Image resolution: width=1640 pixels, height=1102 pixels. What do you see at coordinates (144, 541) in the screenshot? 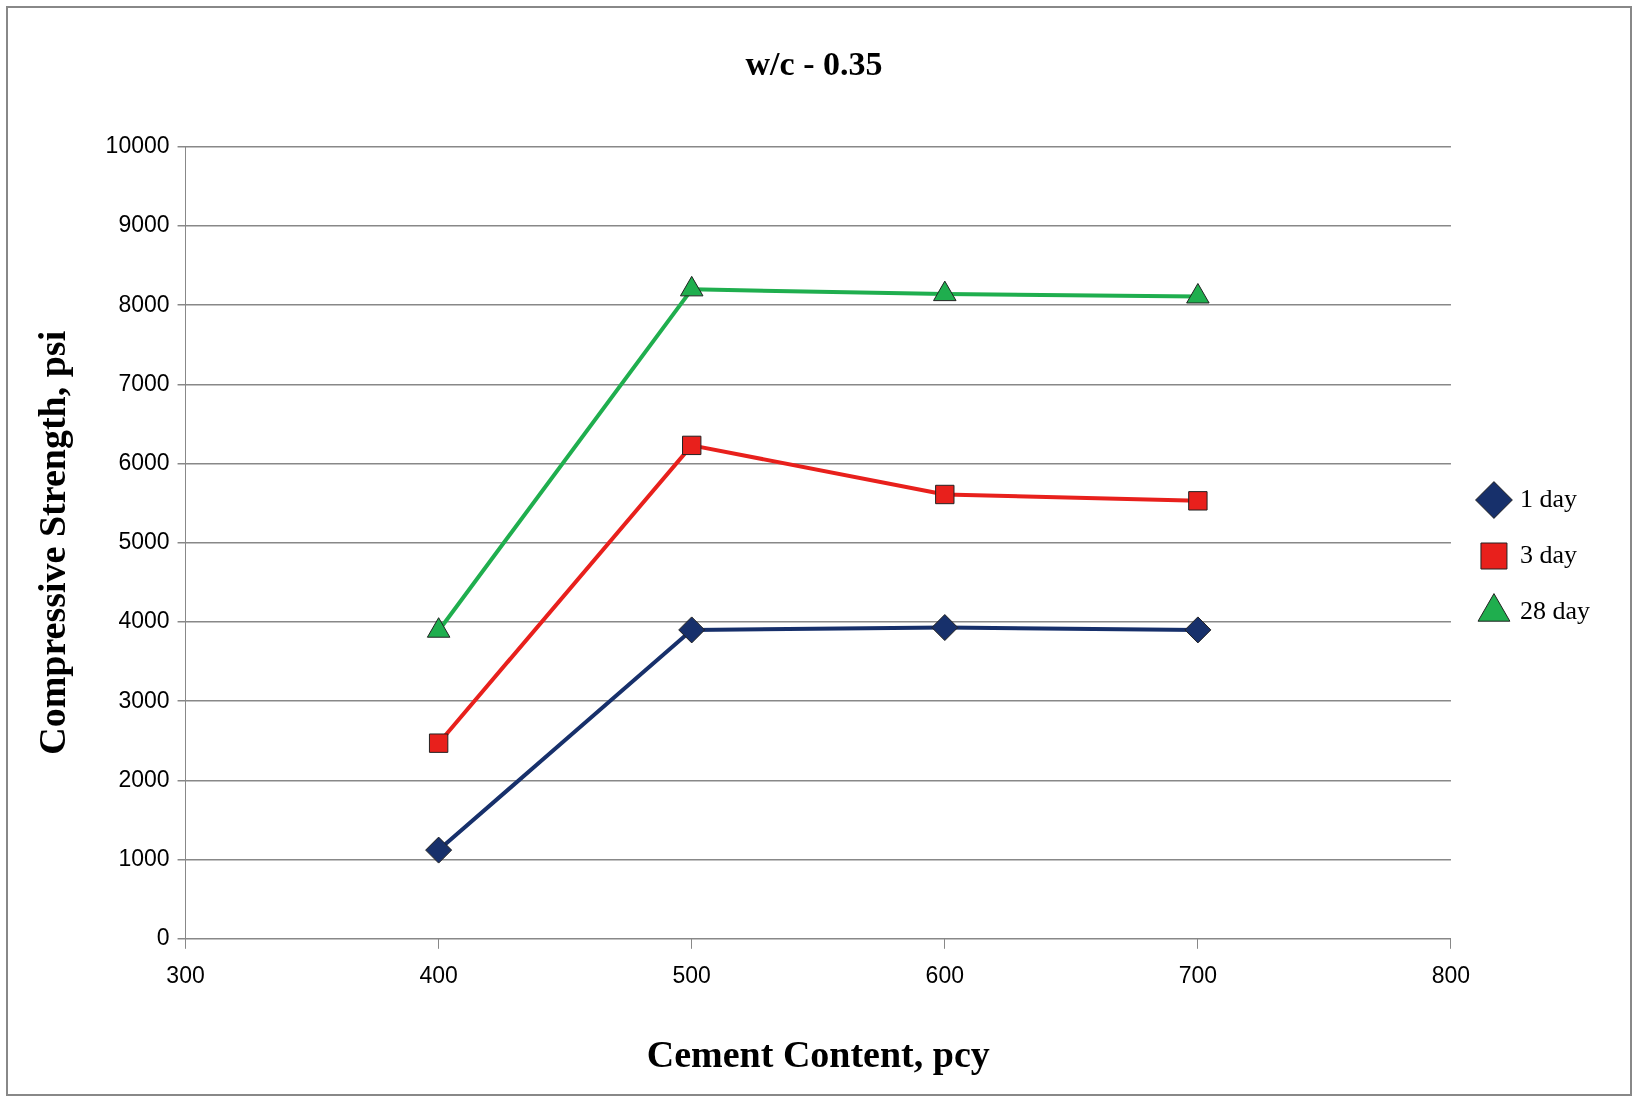
I see `y-tick-label: 5000` at bounding box center [144, 541].